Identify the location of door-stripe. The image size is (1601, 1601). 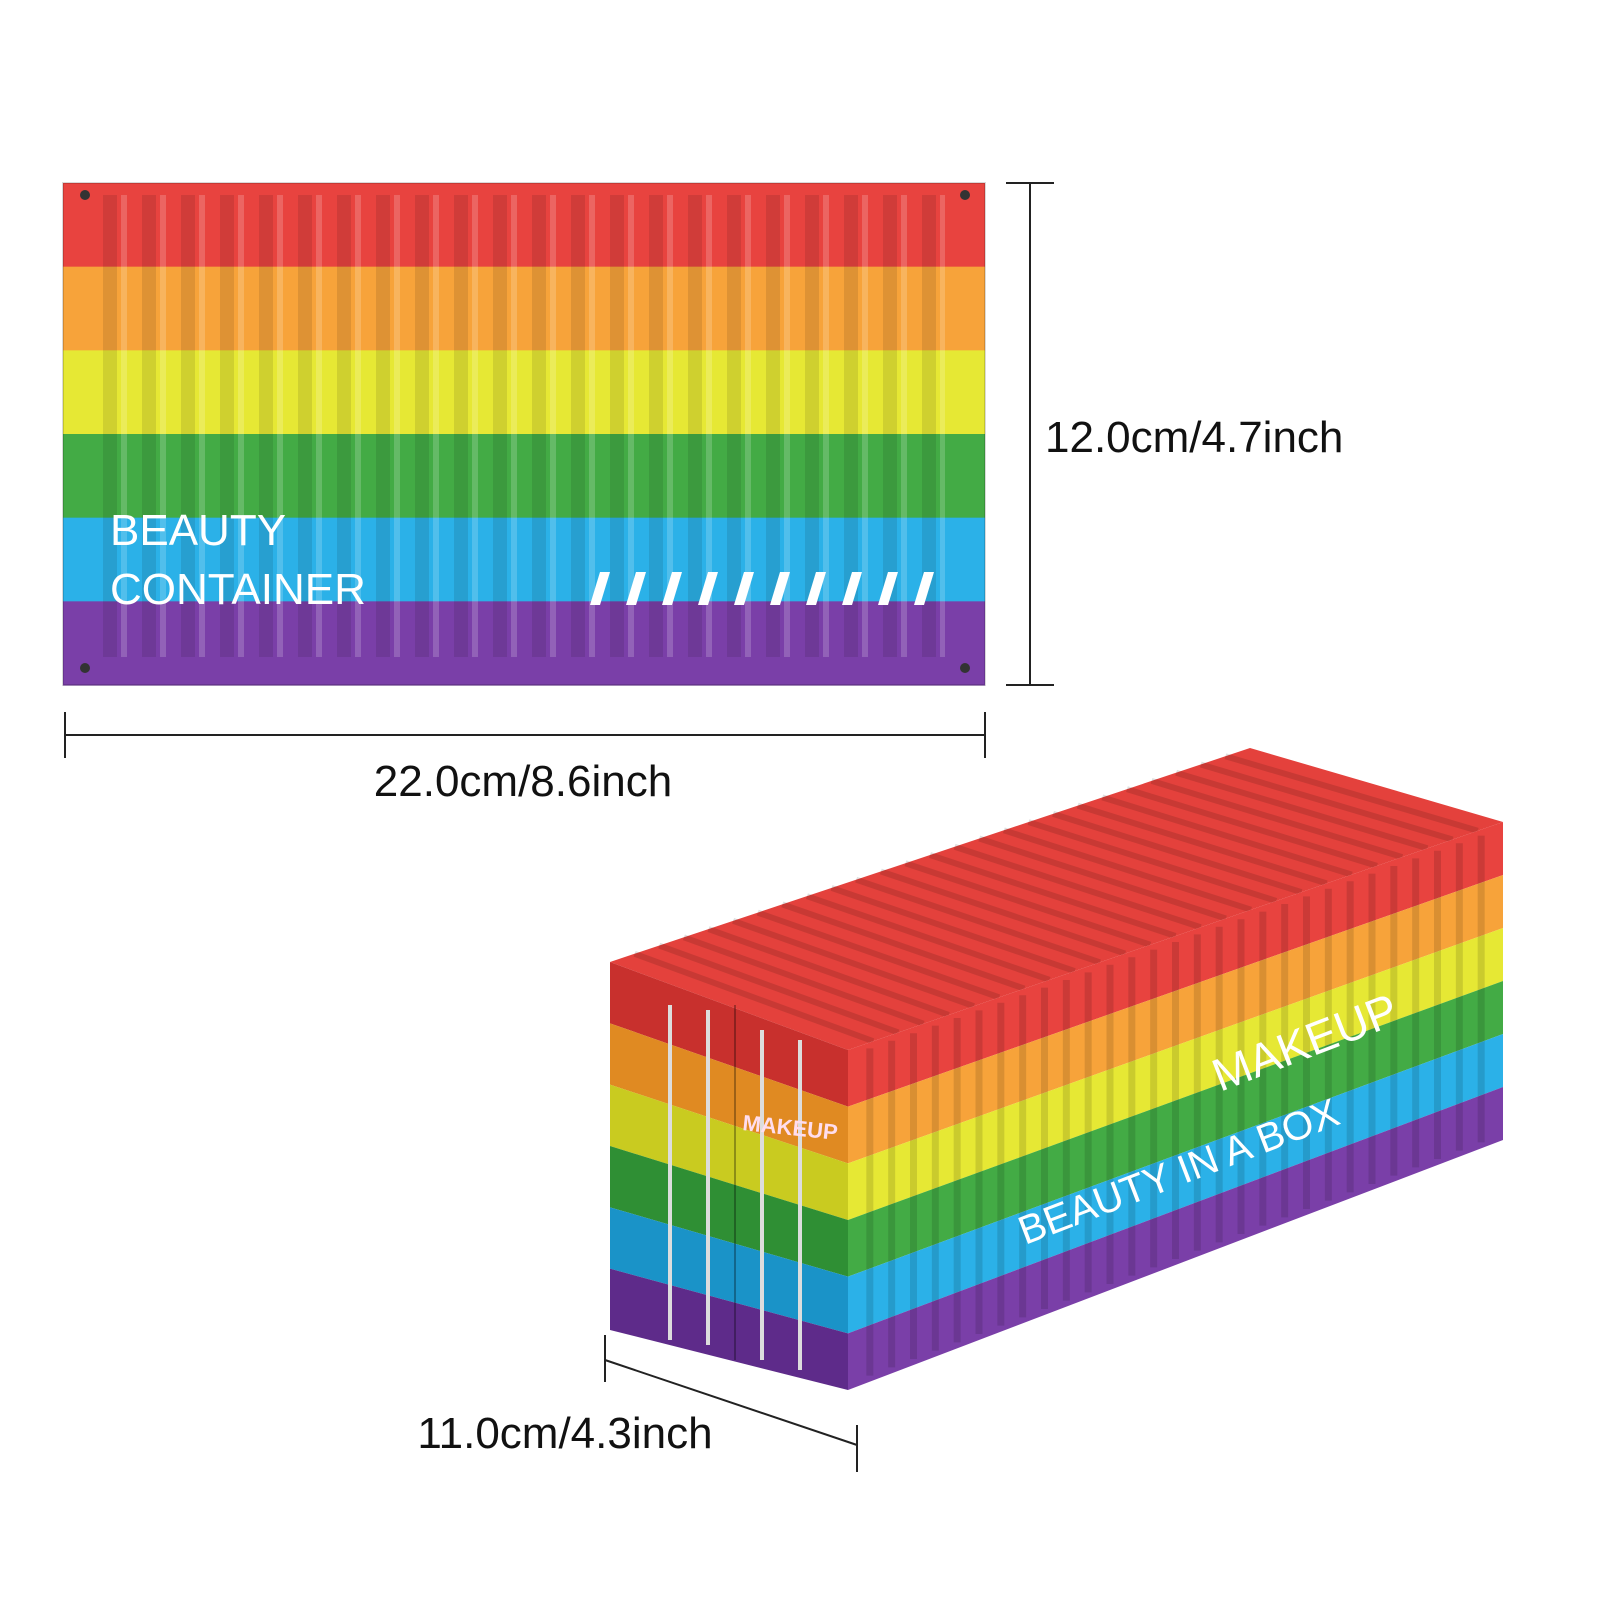
(729, 1034).